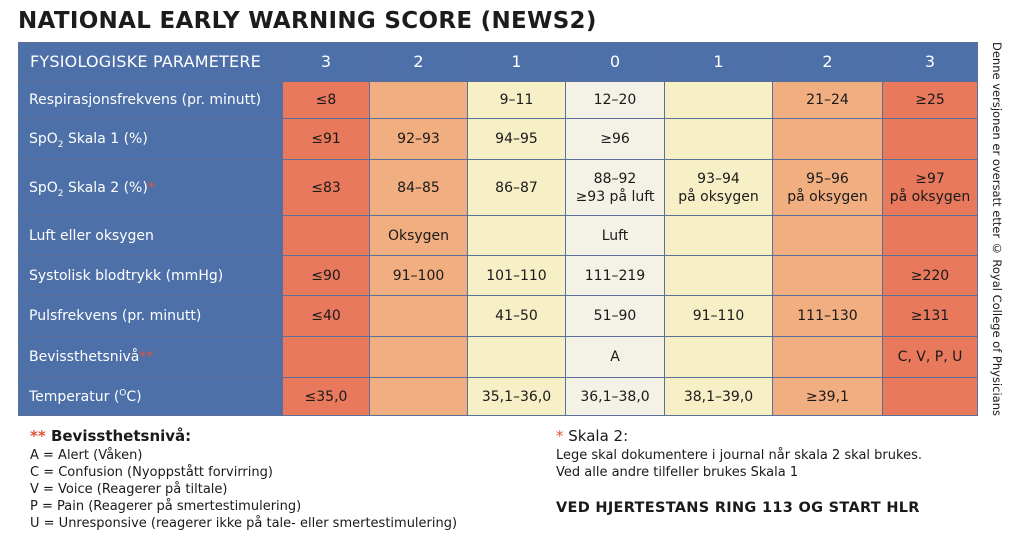  Describe the element at coordinates (930, 100) in the screenshot. I see `table-cell: ≥25` at that location.